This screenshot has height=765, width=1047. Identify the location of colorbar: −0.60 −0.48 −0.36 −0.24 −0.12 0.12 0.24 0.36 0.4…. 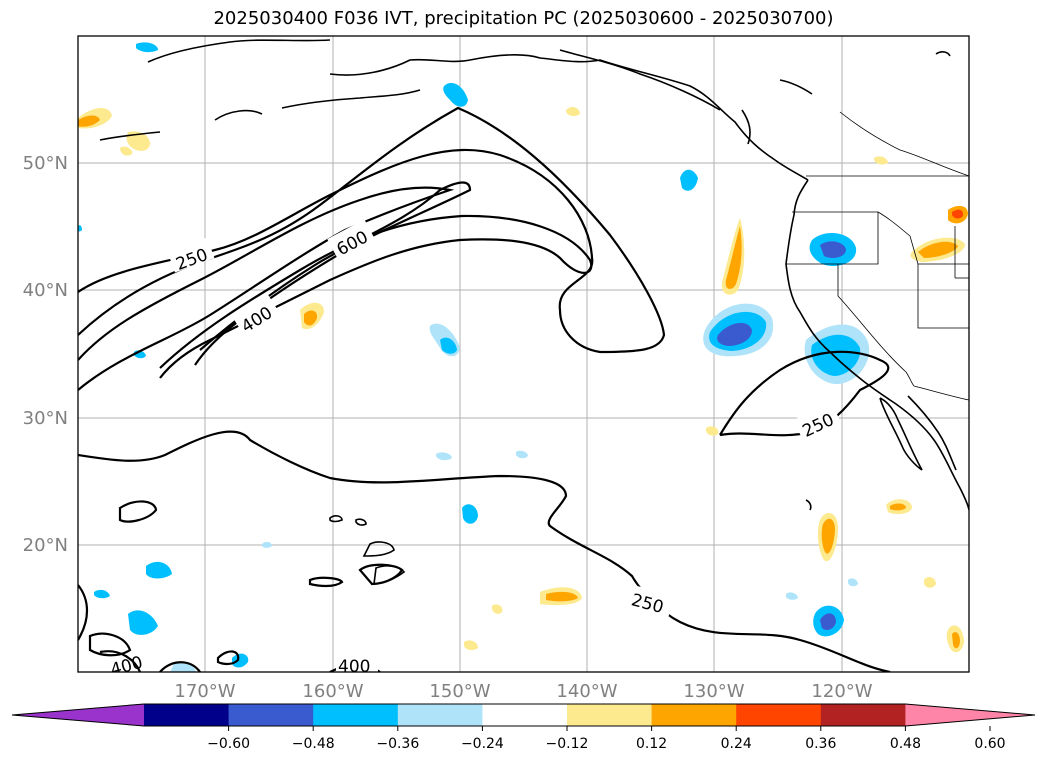
(523, 727).